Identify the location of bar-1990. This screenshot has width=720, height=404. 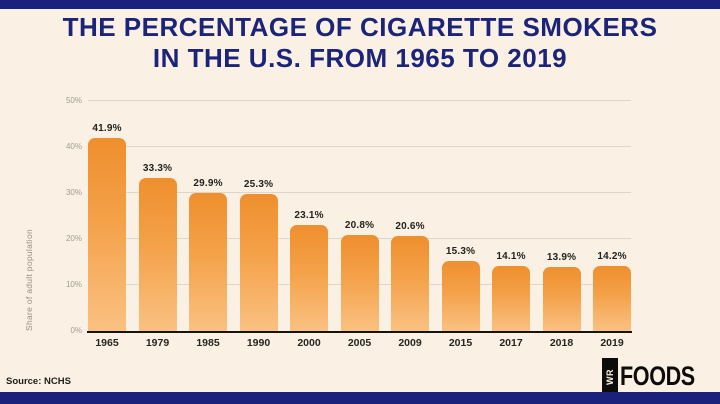
(258, 262).